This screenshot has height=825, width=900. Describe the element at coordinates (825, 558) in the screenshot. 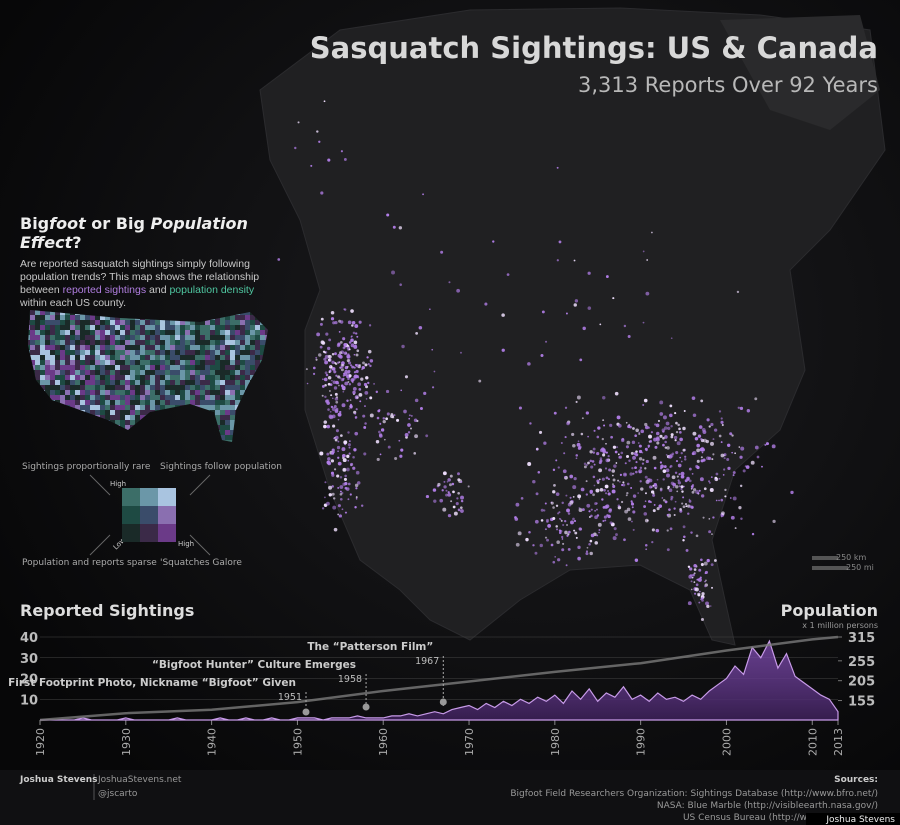

I see `scale-km` at that location.